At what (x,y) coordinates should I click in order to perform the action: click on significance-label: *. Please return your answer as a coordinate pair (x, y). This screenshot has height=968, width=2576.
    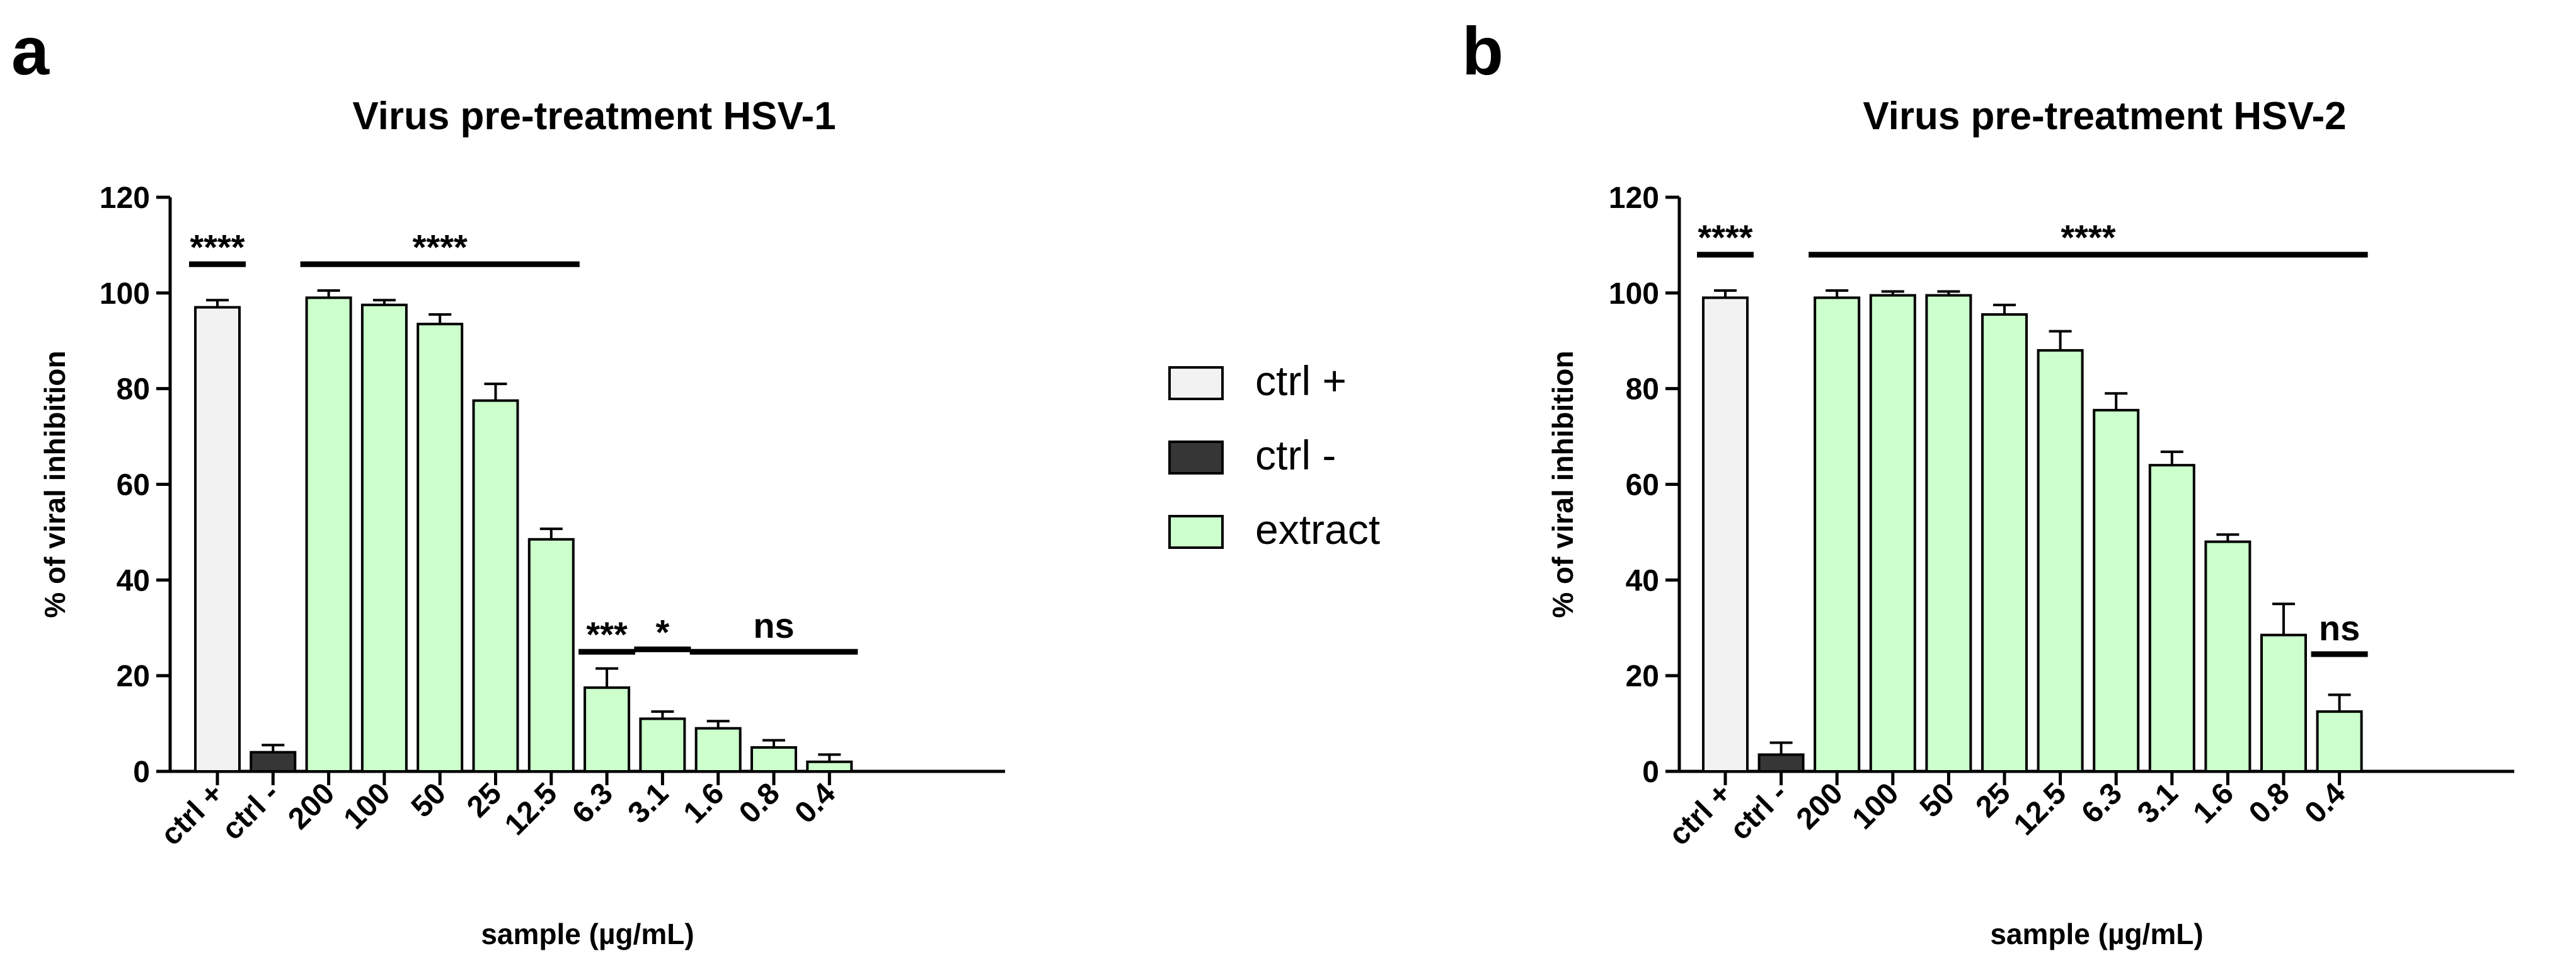
    Looking at the image, I should click on (663, 632).